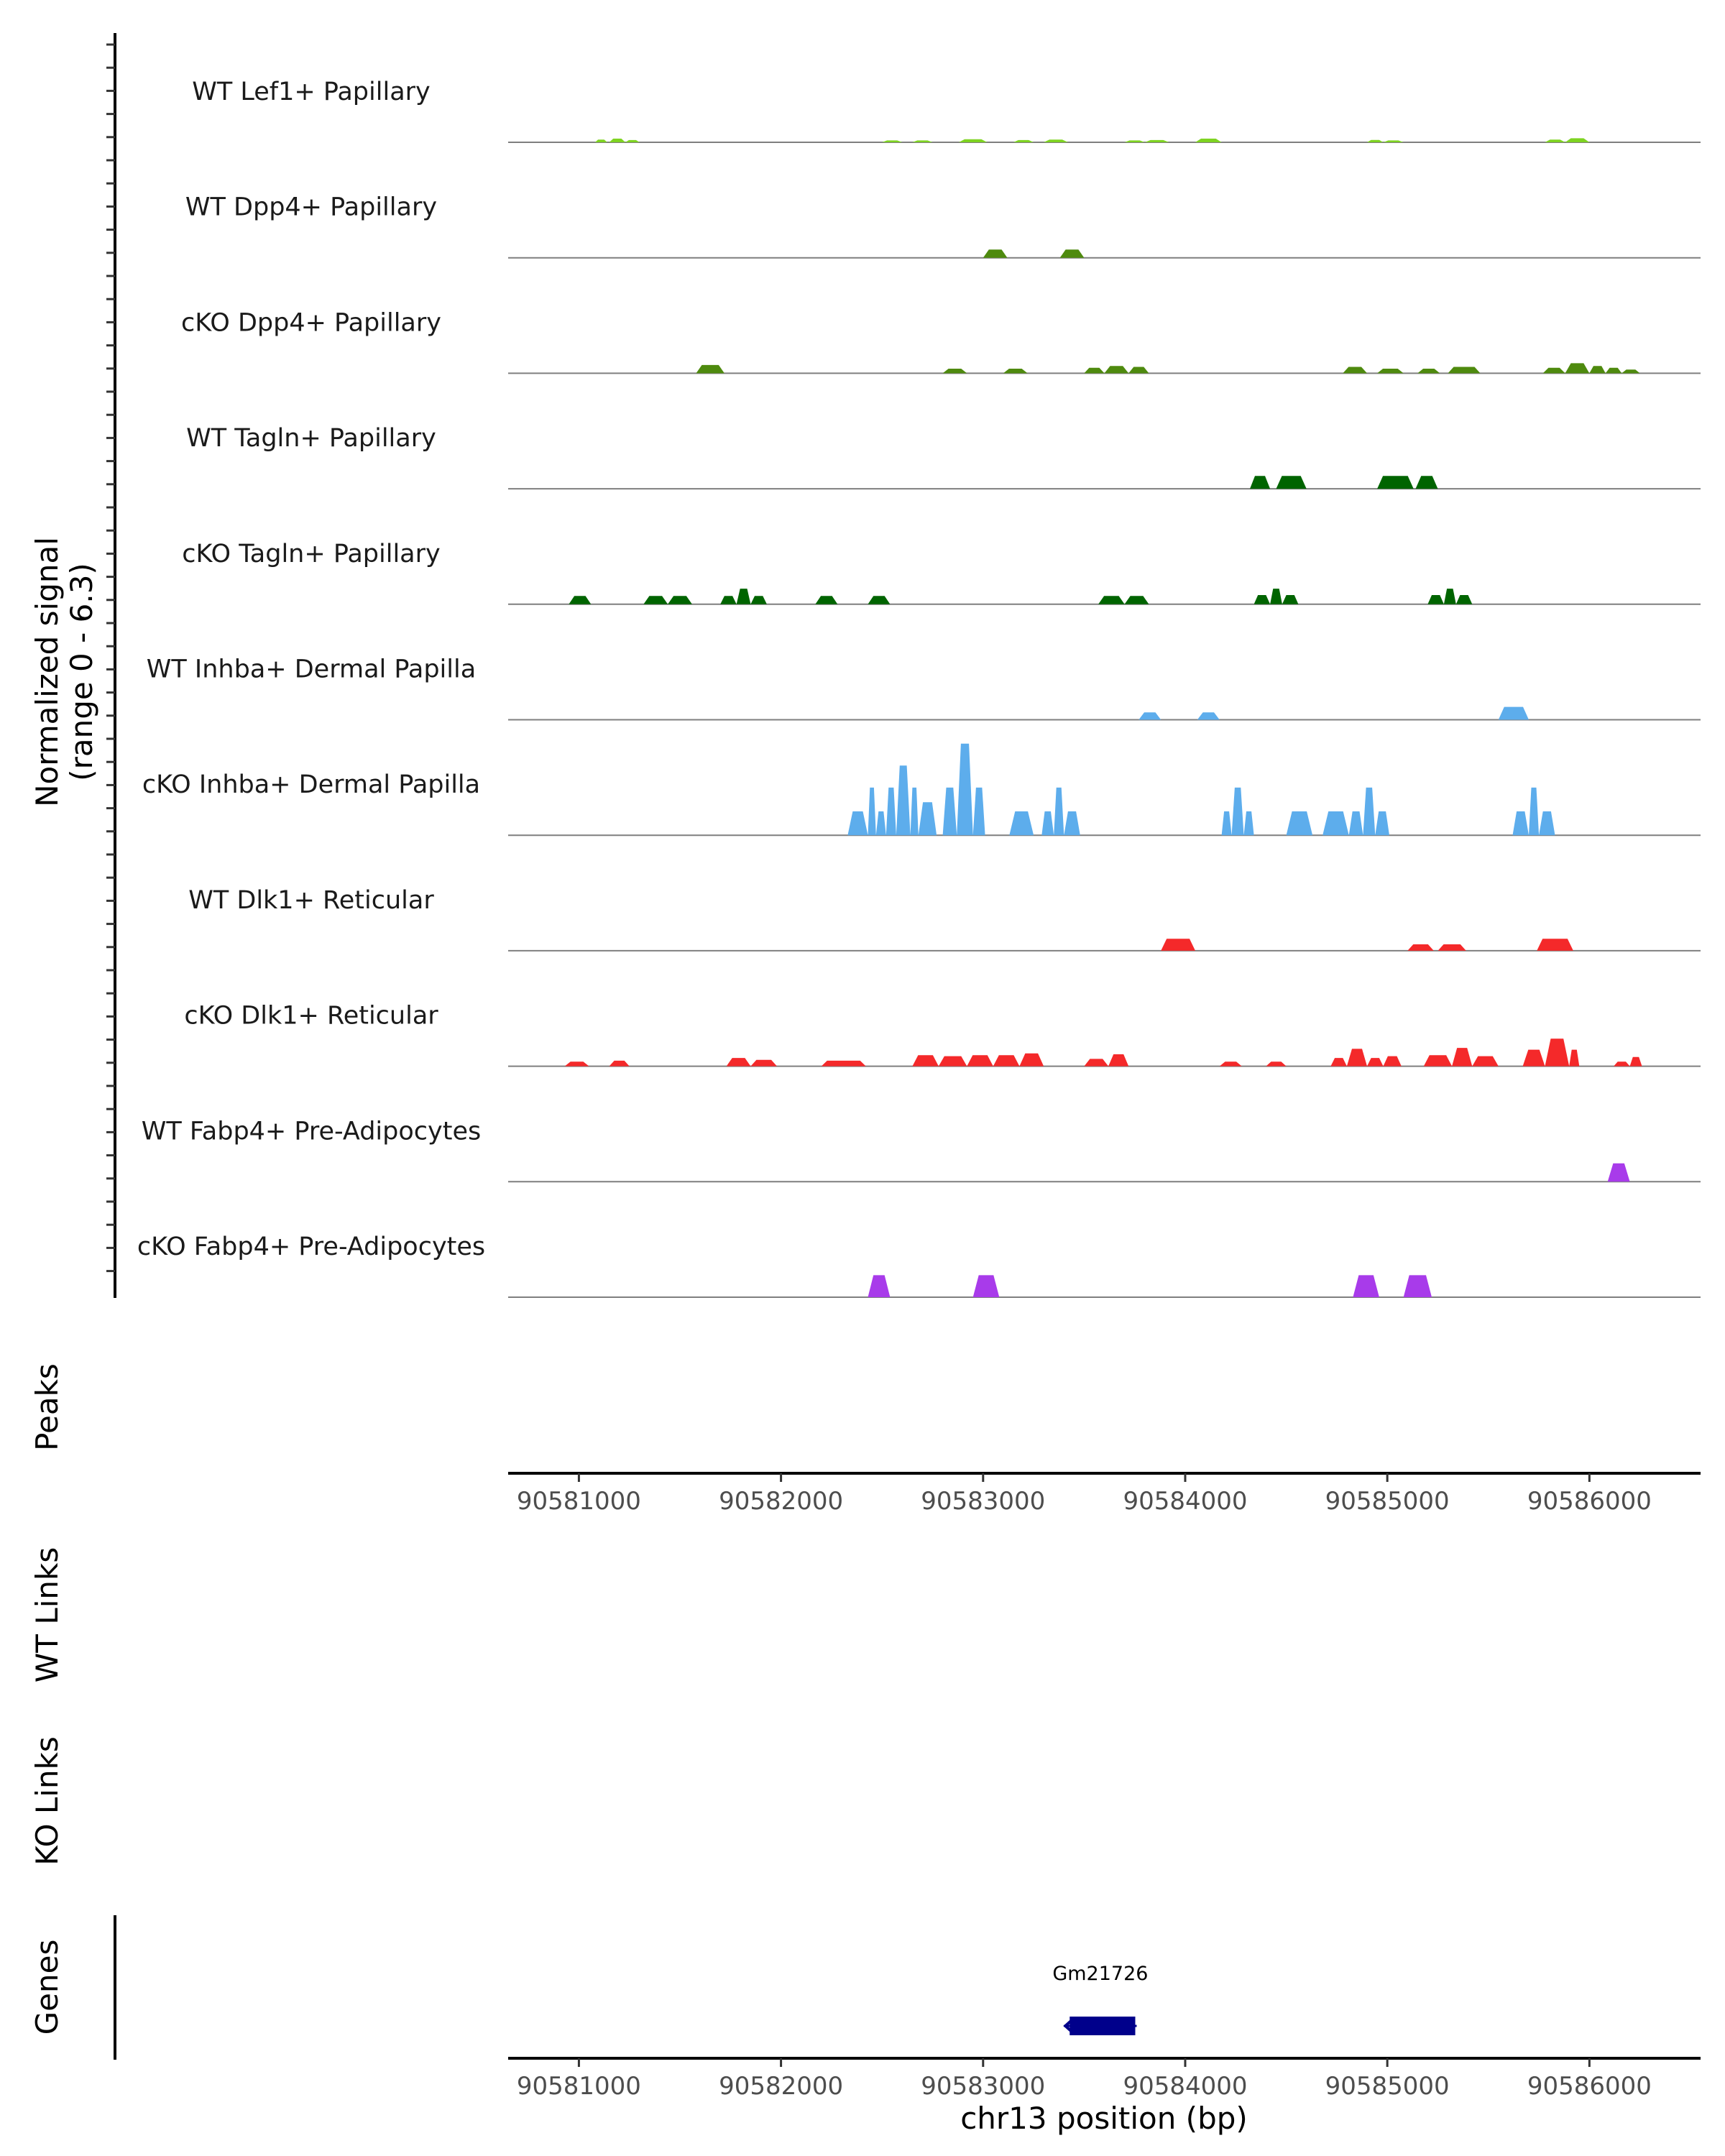 The height and width of the screenshot is (2156, 1725). What do you see at coordinates (47, 1801) in the screenshot?
I see `ko-links-label: KO Links` at bounding box center [47, 1801].